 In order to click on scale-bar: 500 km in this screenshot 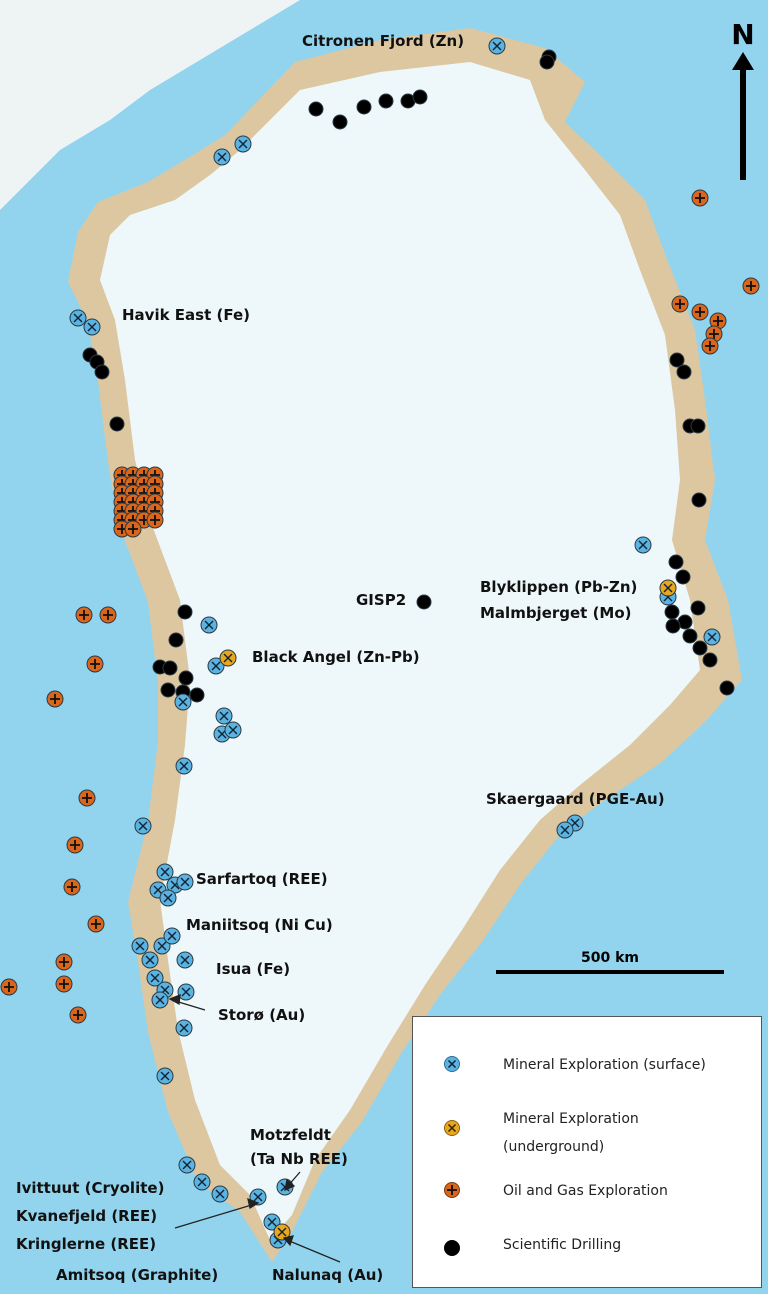, I will do `click(610, 962)`.